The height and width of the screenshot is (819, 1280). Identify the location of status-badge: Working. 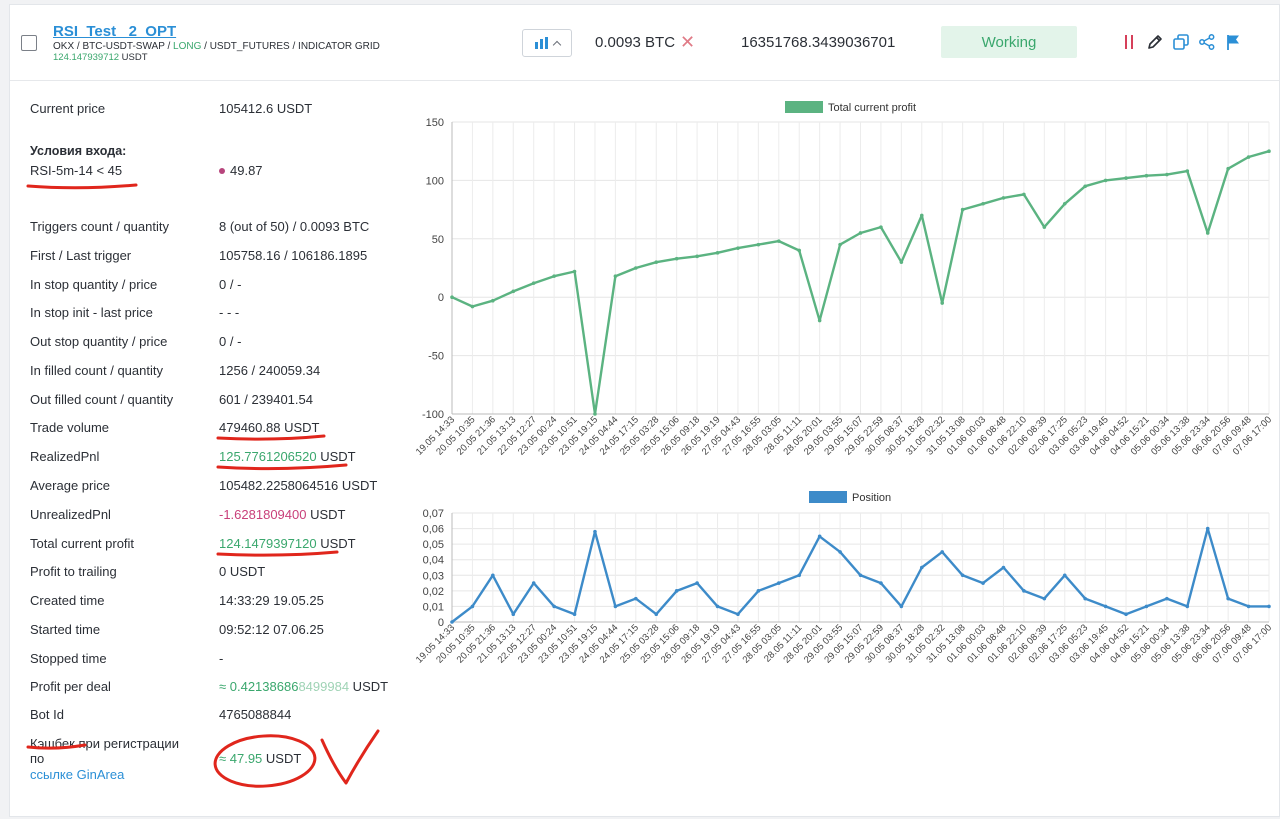
(1009, 42).